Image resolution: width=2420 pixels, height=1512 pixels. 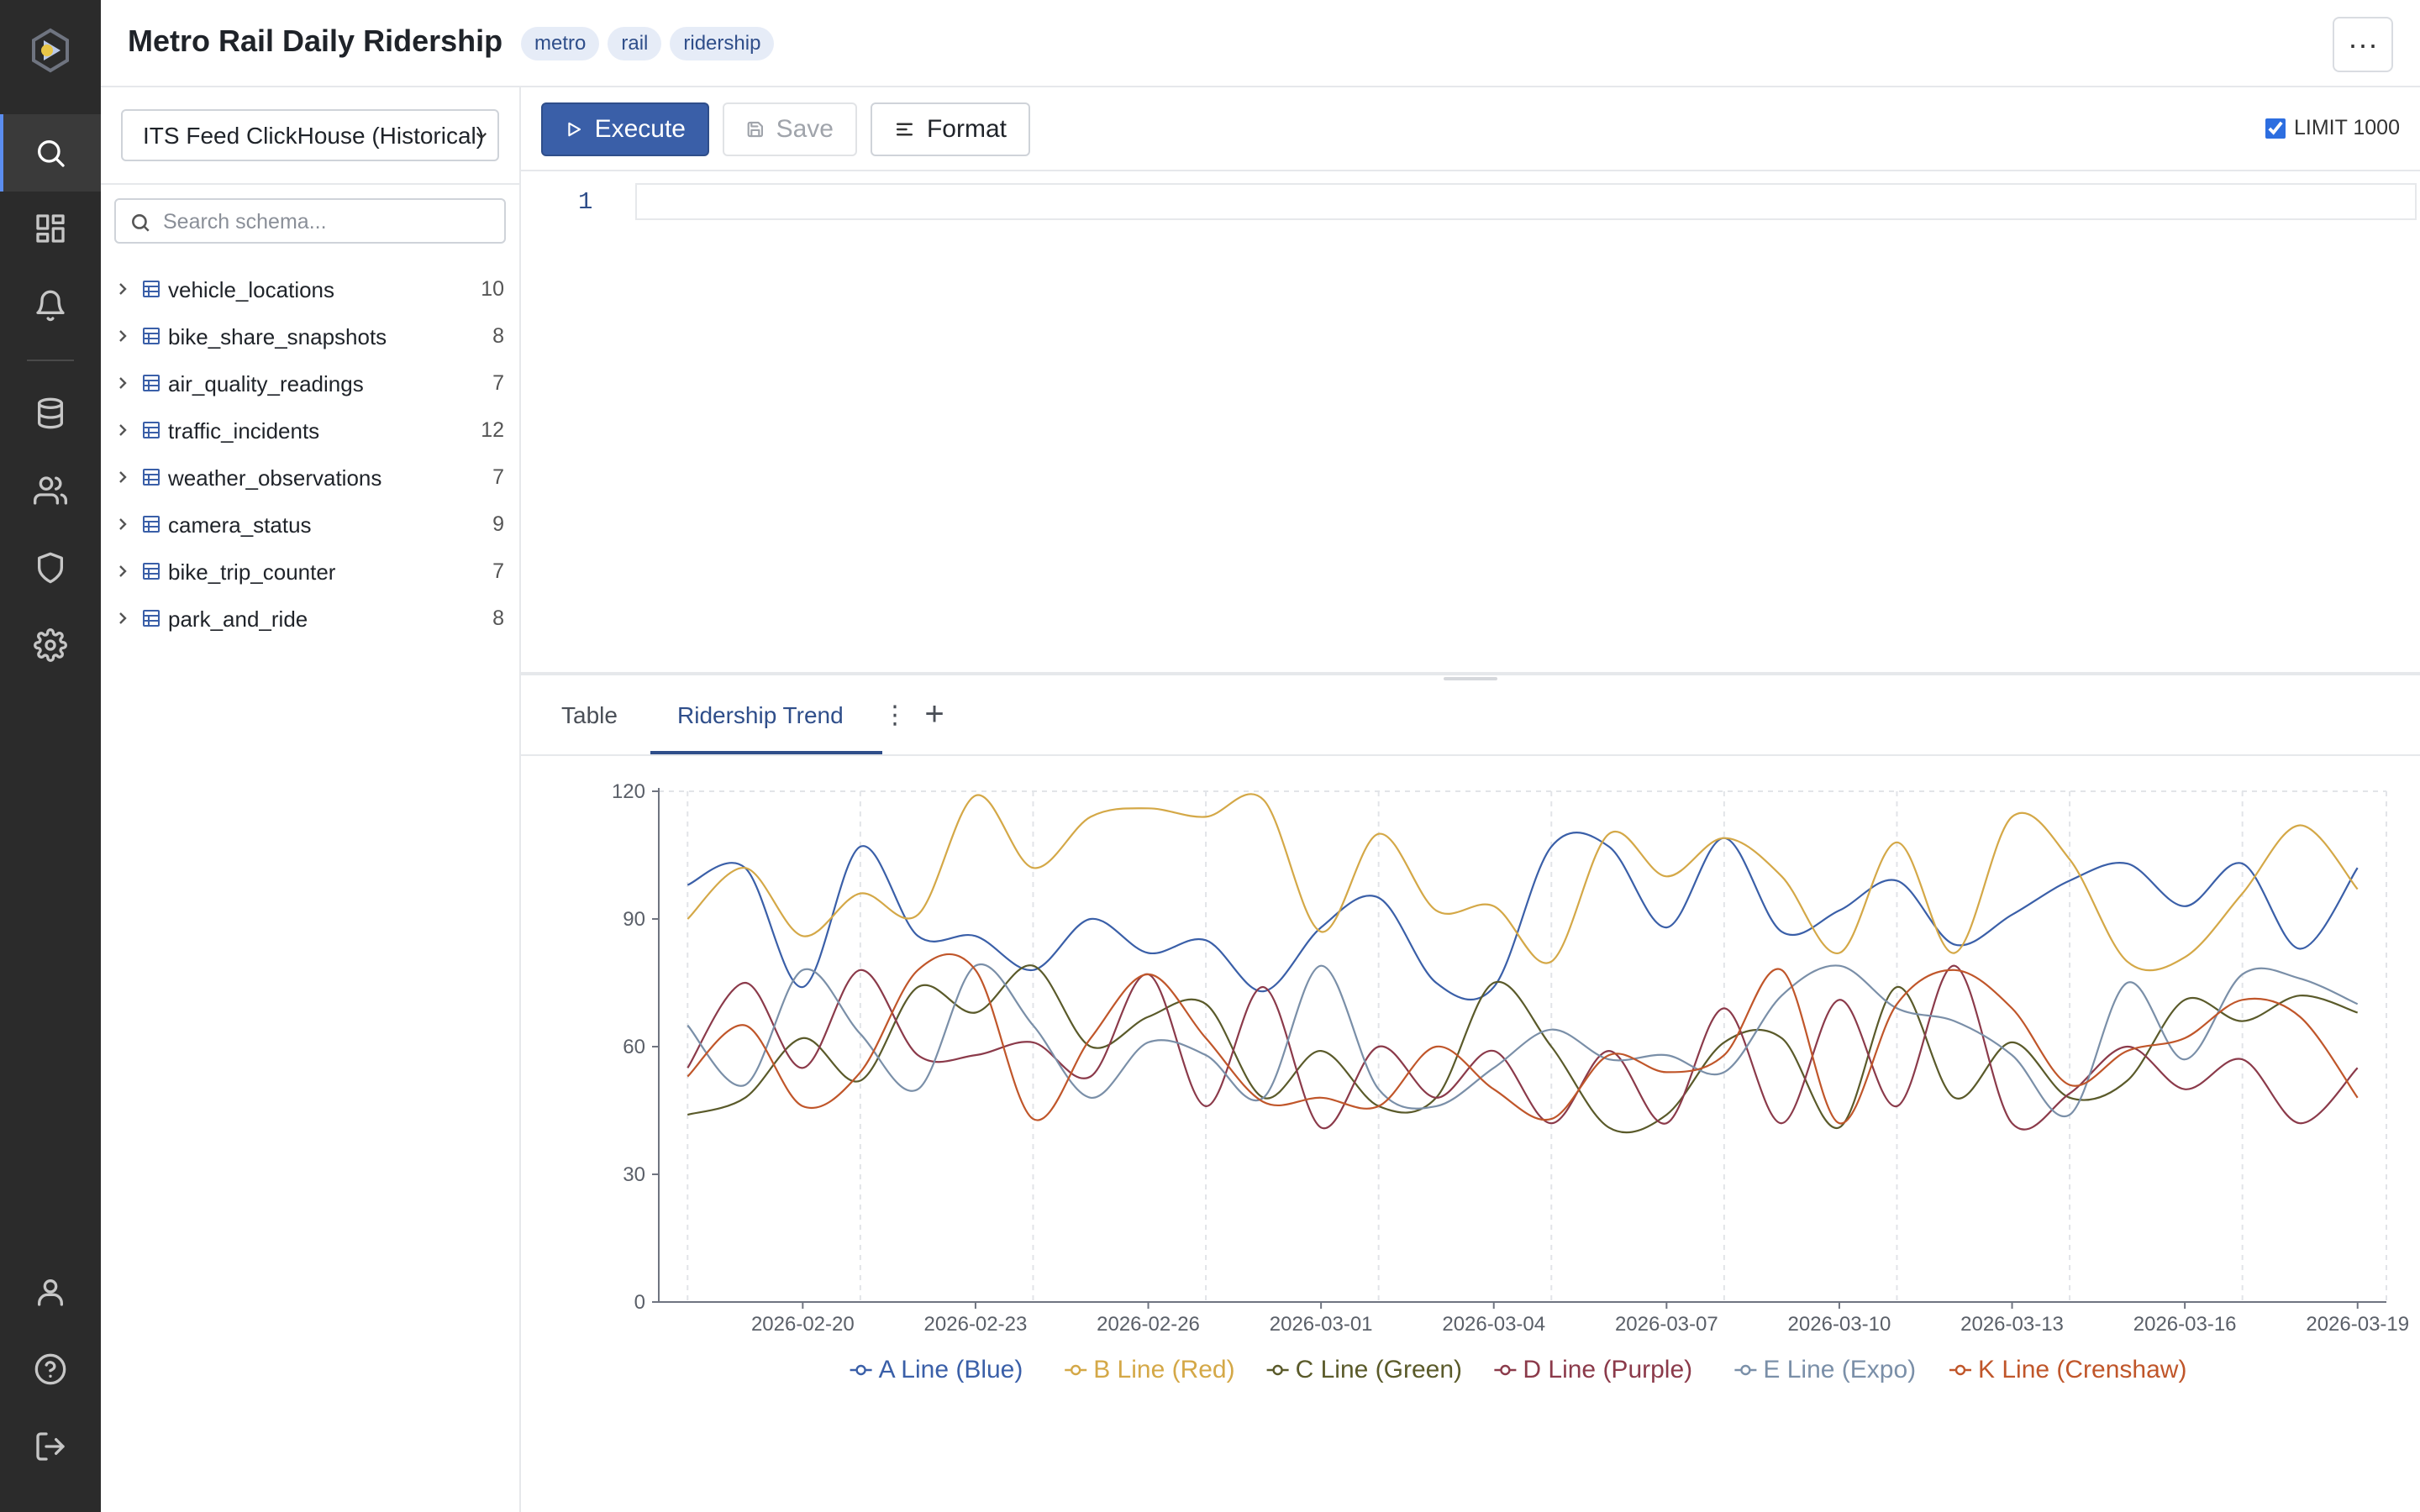 What do you see at coordinates (498, 524) in the screenshot?
I see `column-count: 9` at bounding box center [498, 524].